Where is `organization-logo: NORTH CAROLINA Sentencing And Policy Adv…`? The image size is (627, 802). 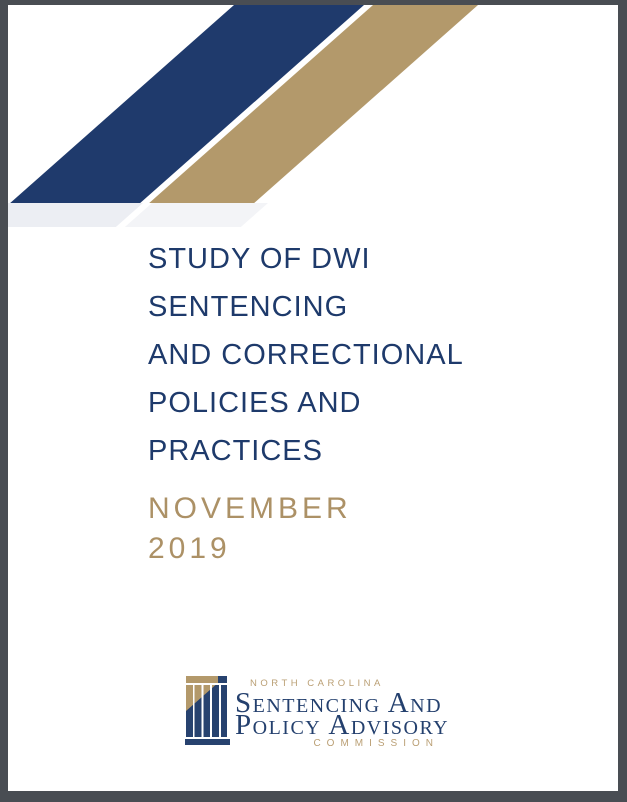 organization-logo: NORTH CAROLINA Sentencing And Policy Adv… is located at coordinates (313, 713).